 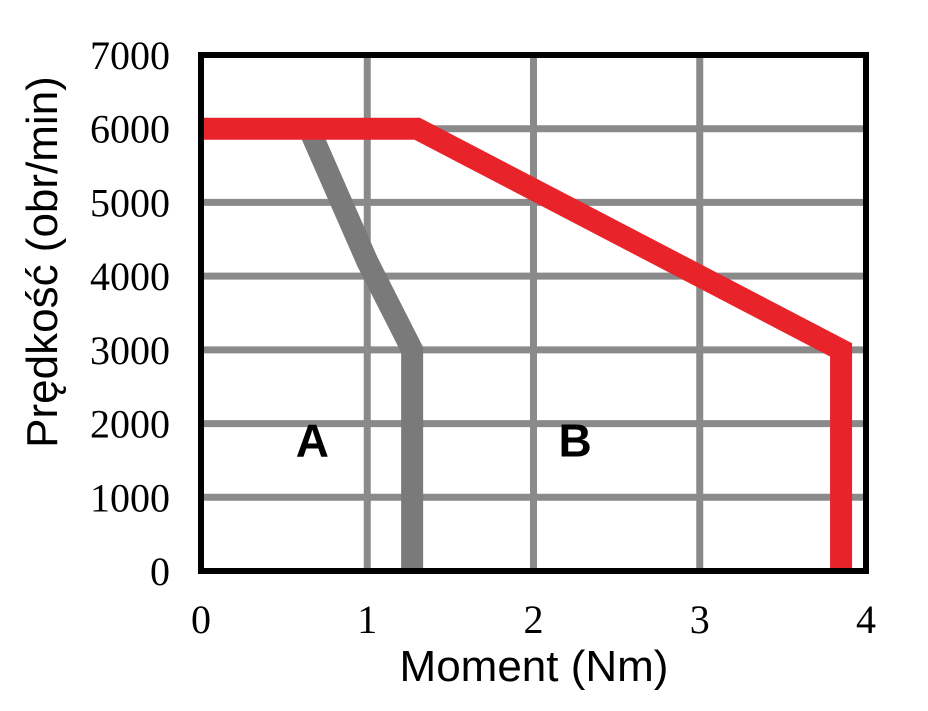 I want to click on region-label-b: B, so click(x=574, y=441).